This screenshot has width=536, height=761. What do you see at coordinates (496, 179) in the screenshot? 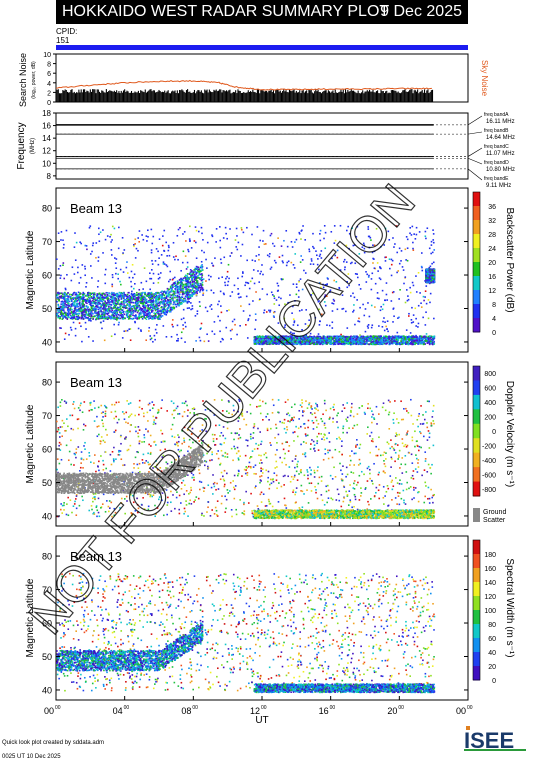
I see `freq-band-label: freq bandE` at bounding box center [496, 179].